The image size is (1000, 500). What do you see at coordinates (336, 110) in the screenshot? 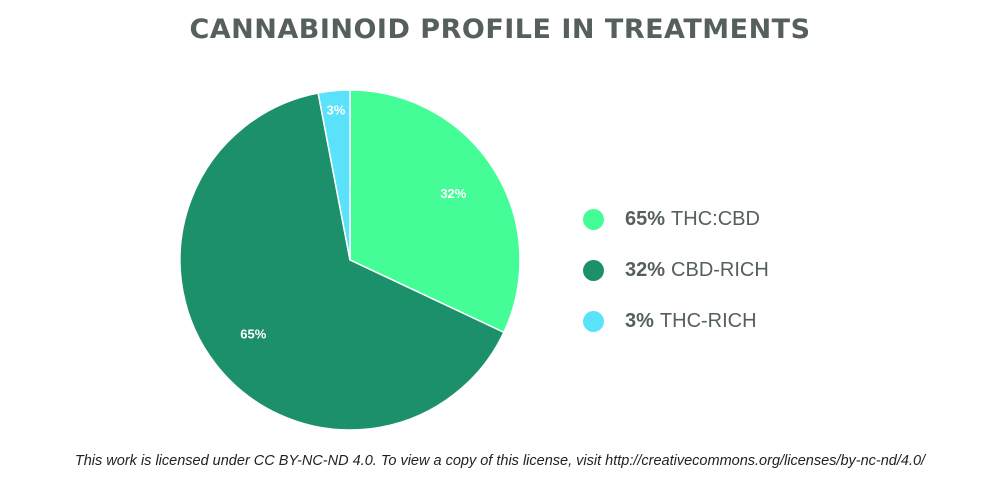
I see `pie-slice-label: 3%` at bounding box center [336, 110].